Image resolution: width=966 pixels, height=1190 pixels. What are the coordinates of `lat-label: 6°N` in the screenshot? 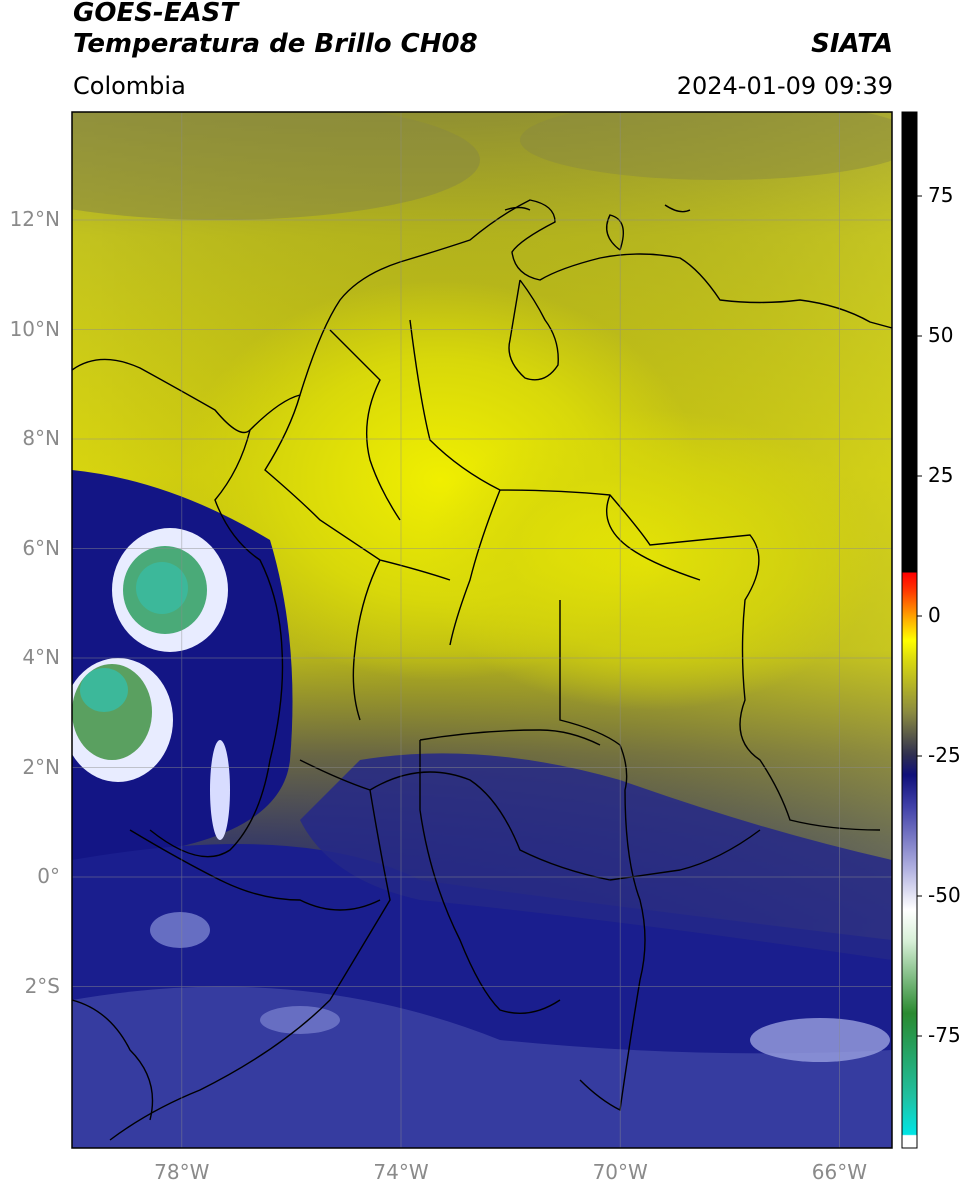 It's located at (41, 547).